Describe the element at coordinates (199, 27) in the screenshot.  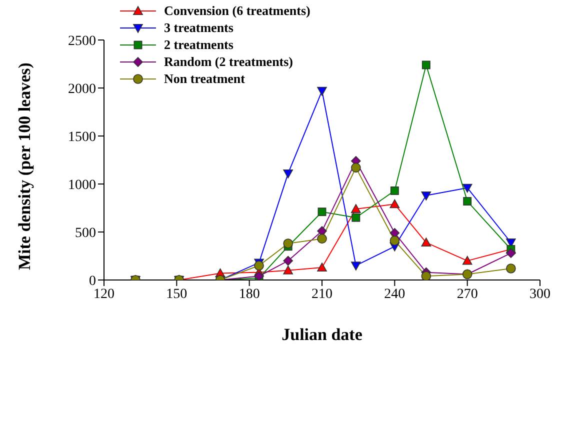
I see `legend-label: 3 treatments` at that location.